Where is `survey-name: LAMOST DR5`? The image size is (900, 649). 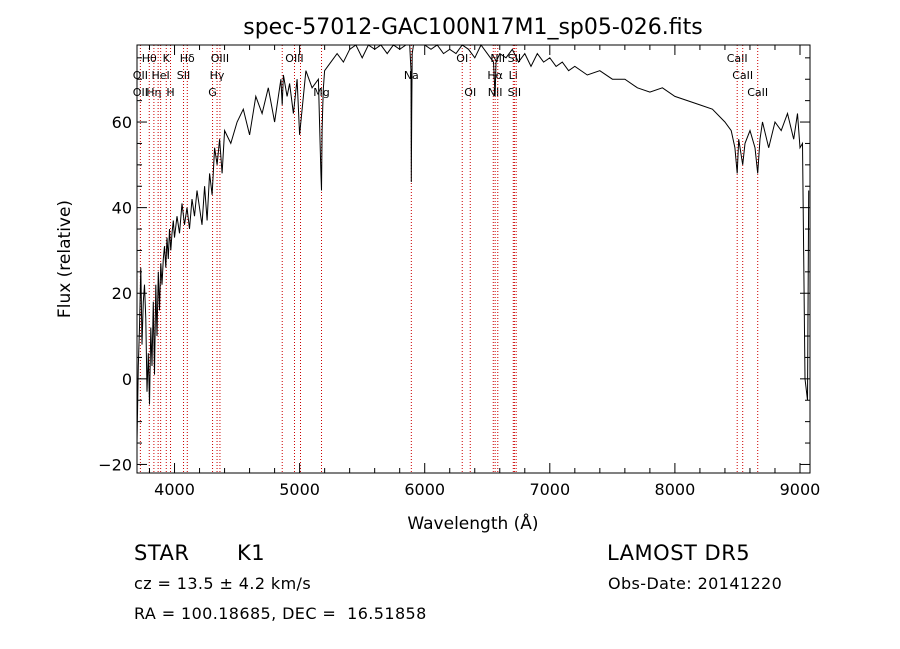 survey-name: LAMOST DR5 is located at coordinates (679, 553).